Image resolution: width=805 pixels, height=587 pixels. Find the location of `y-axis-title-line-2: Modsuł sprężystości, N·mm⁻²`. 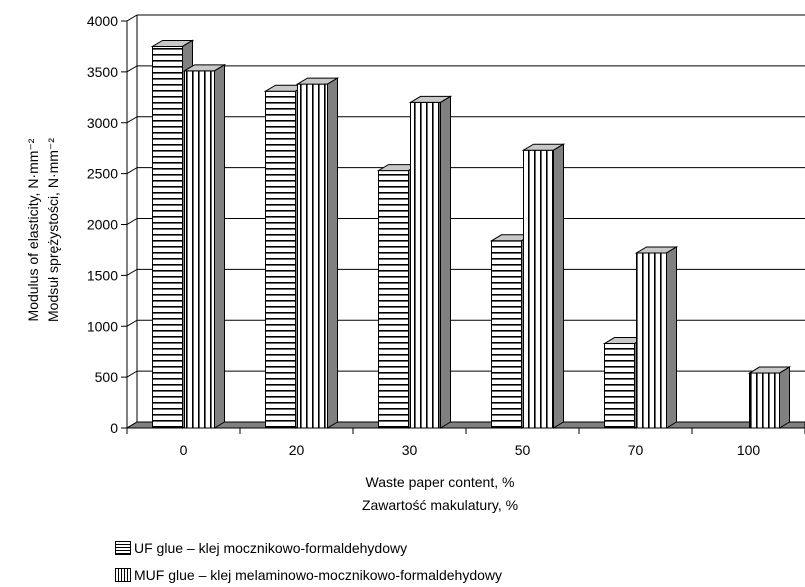

y-axis-title-line-2: Modsuł sprężystości, N·mm⁻² is located at coordinates (53, 230).